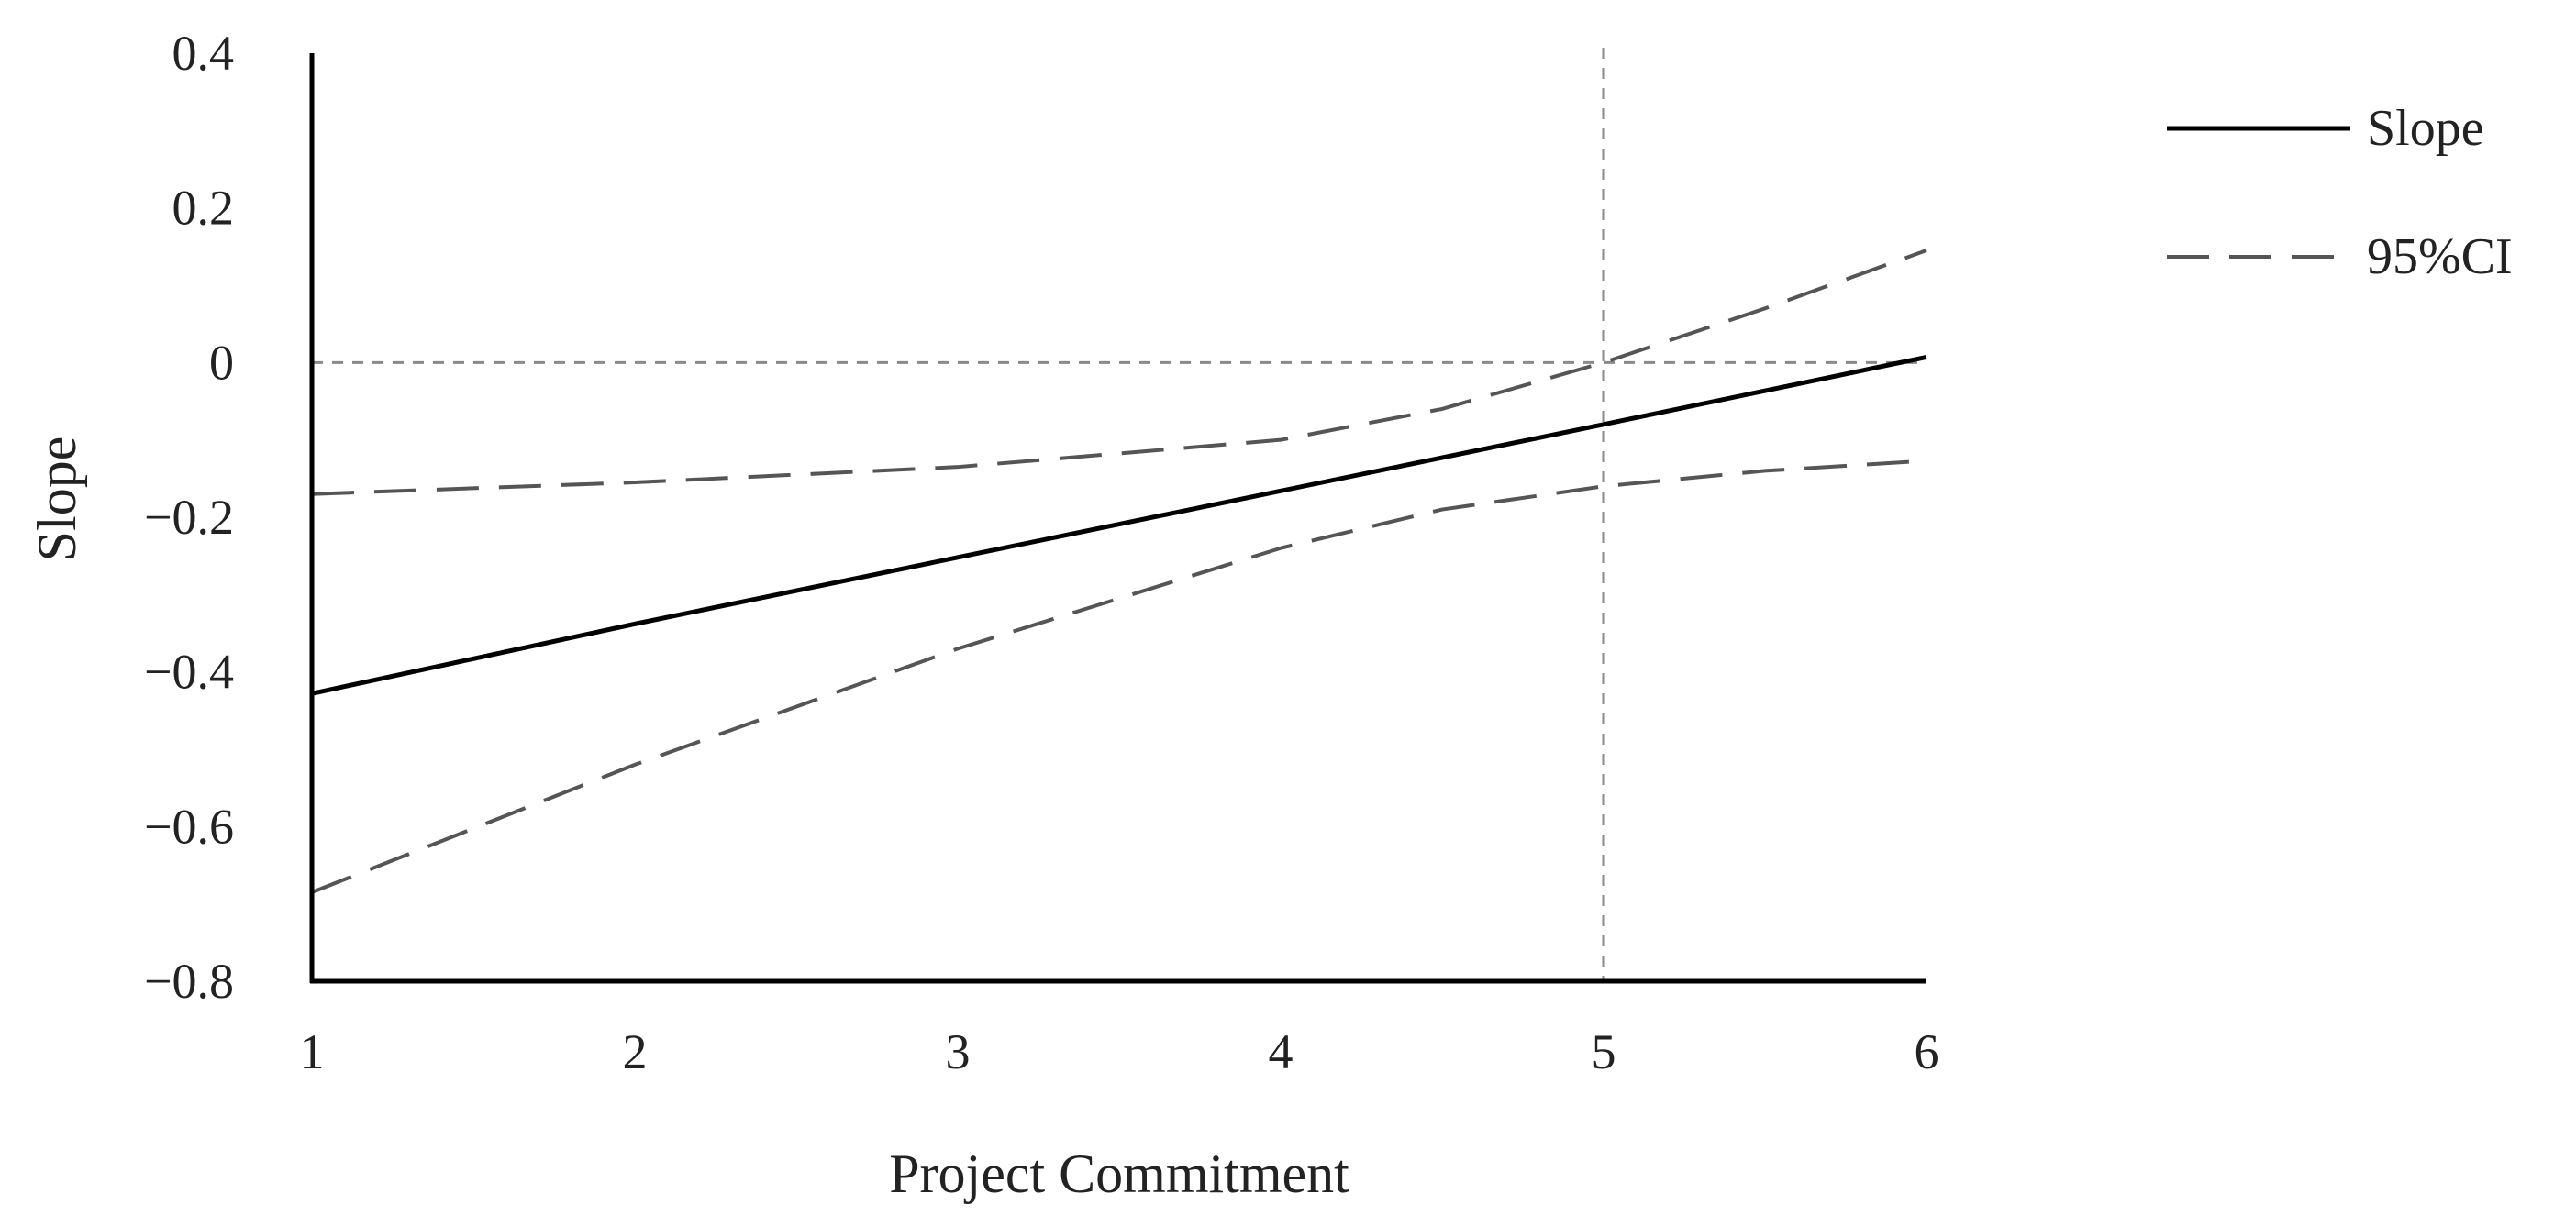 Image resolution: width=2576 pixels, height=1227 pixels. I want to click on y-tick-label: −0.4, so click(189, 672).